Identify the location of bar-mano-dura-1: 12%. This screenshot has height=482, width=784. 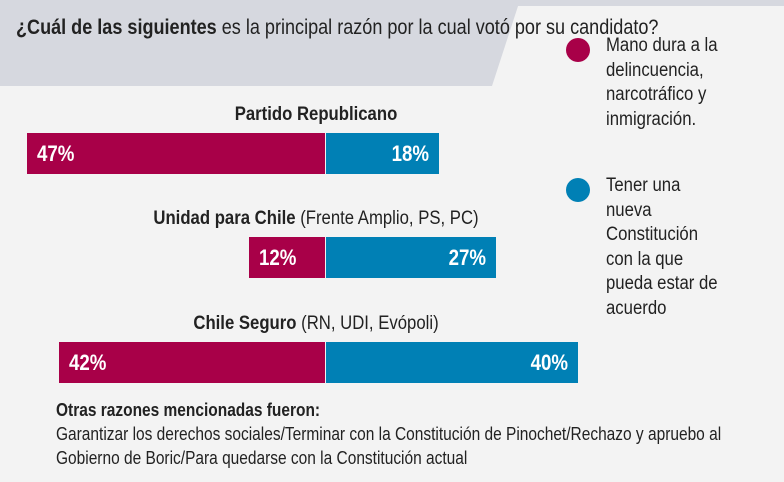
(287, 257).